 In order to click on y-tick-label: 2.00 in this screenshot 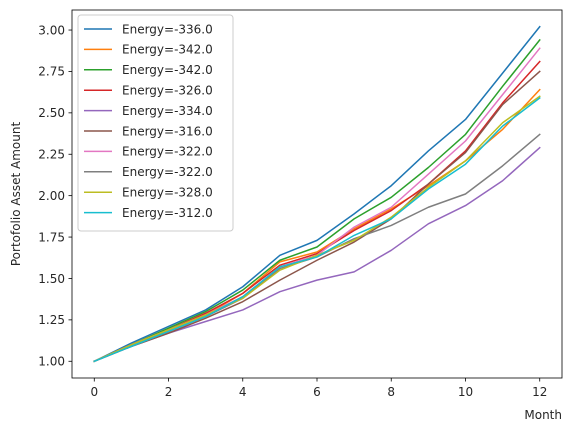, I will do `click(51, 196)`.